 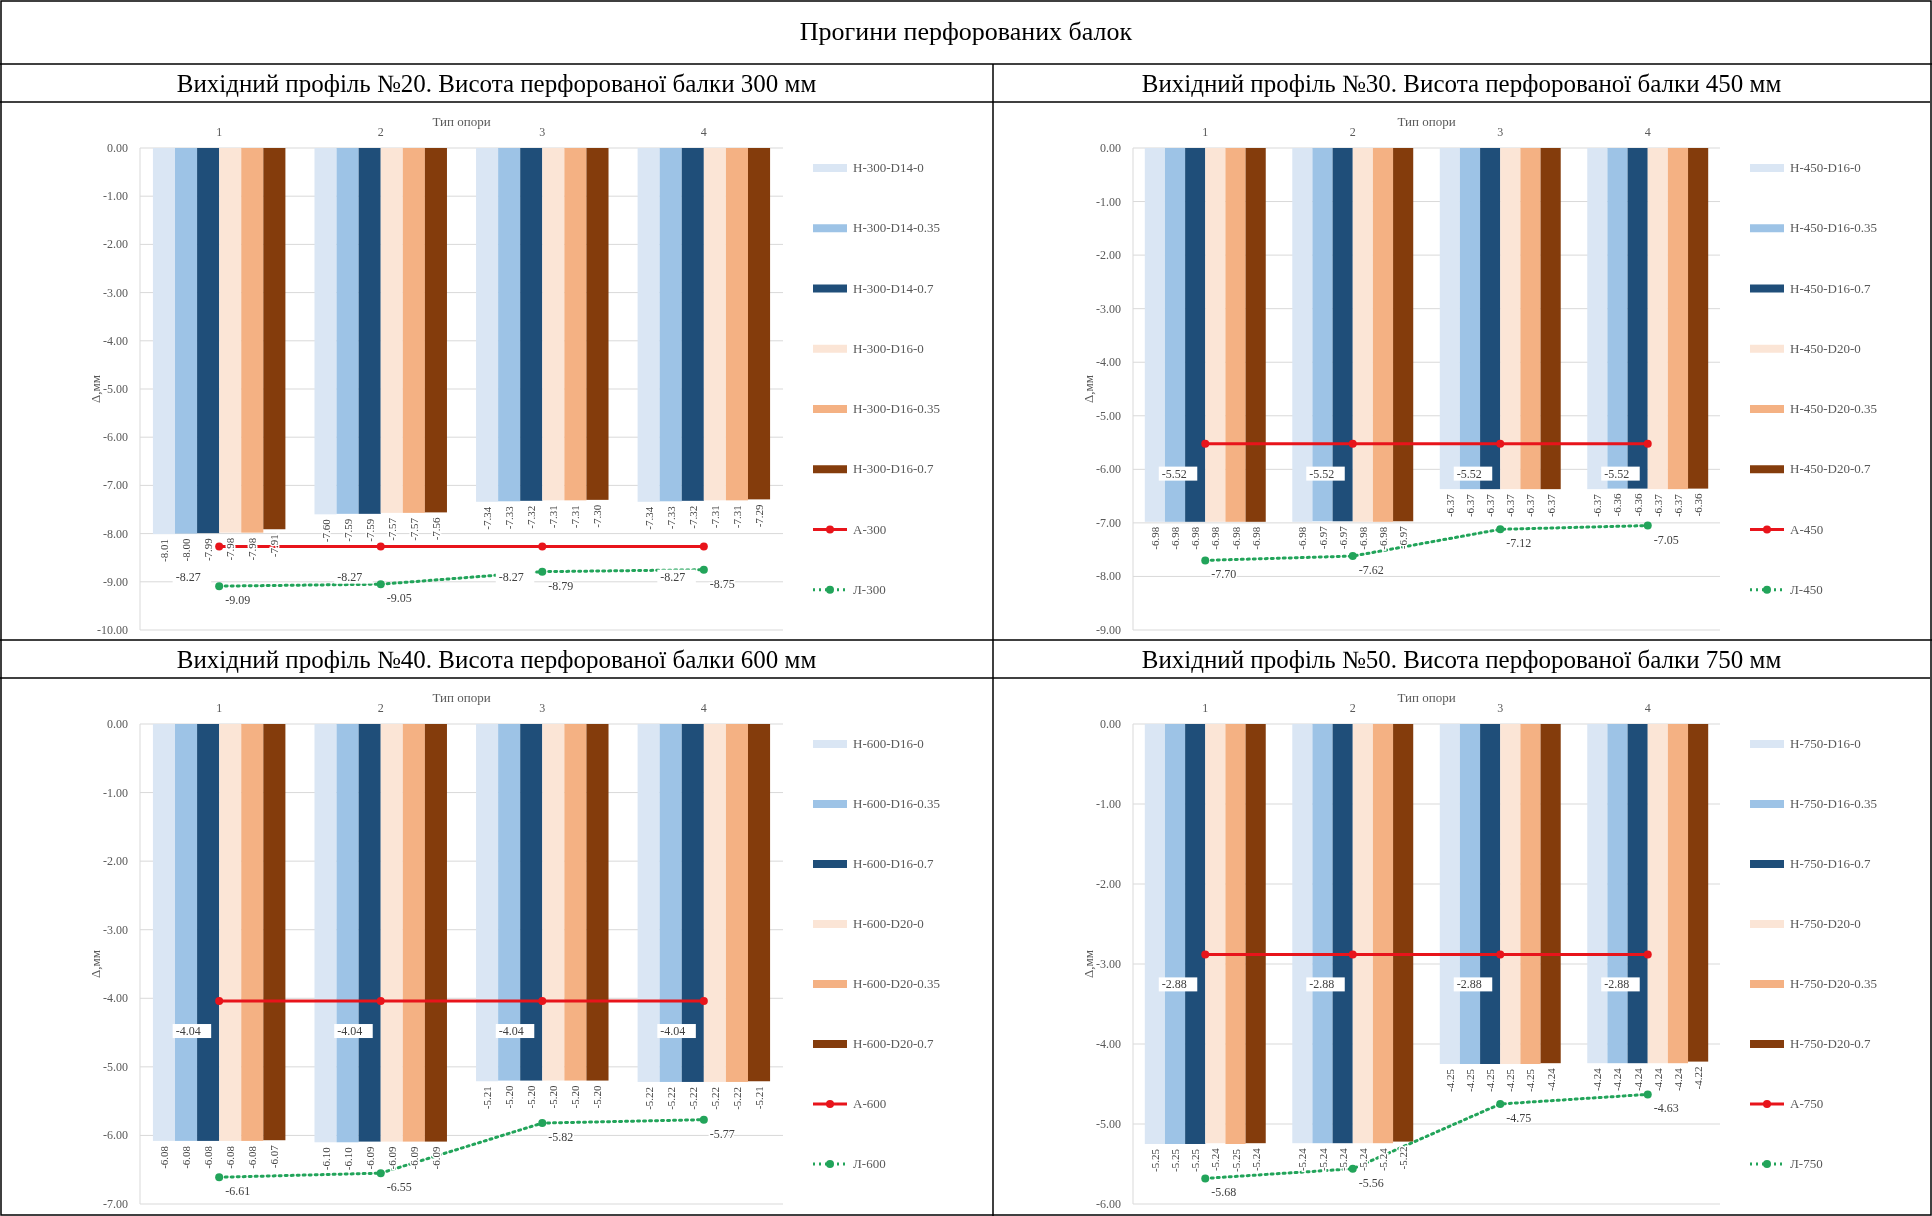 I want to click on data-label: -7.34, so click(x=487, y=518).